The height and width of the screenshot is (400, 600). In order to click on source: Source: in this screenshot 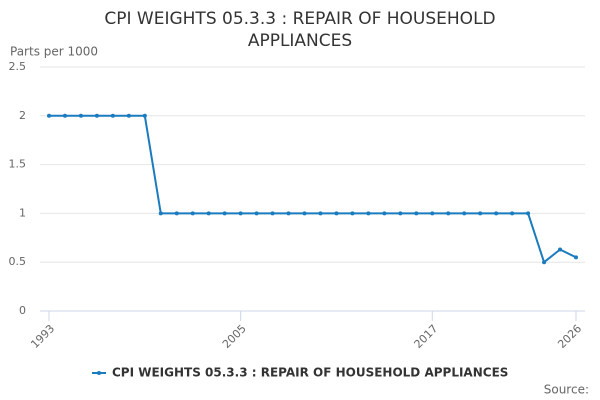, I will do `click(566, 390)`.